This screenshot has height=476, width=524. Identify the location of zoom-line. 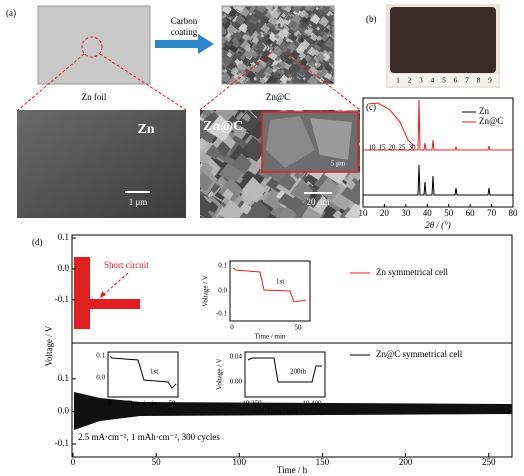
(143, 82).